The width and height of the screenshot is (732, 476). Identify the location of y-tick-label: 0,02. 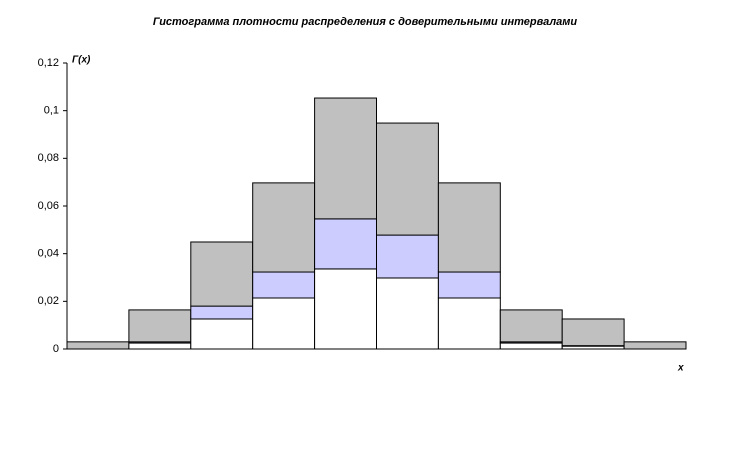
(48, 301).